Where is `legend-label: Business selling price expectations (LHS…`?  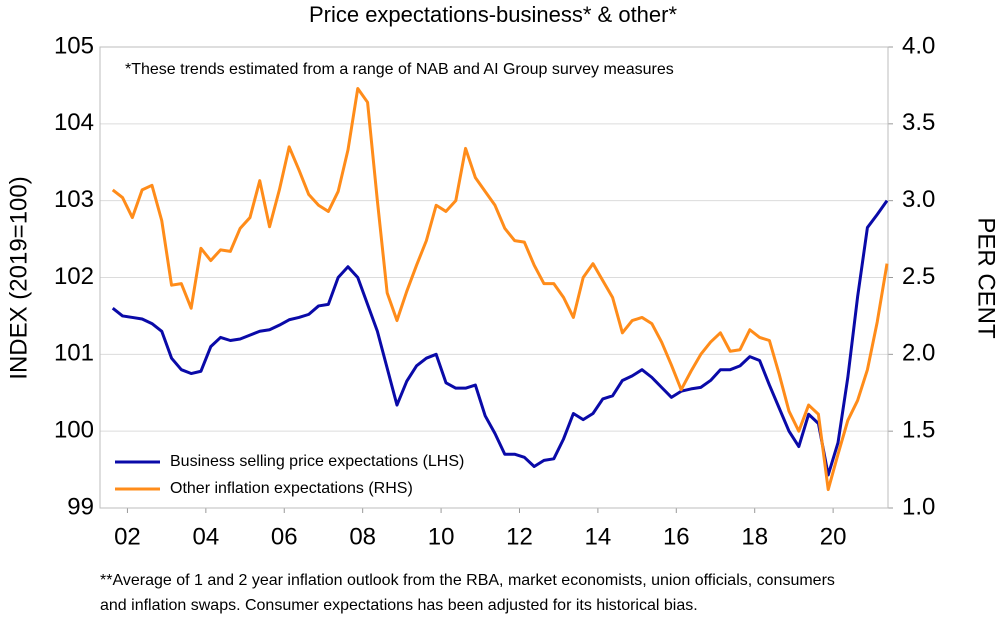 legend-label: Business selling price expectations (LHS… is located at coordinates (317, 461).